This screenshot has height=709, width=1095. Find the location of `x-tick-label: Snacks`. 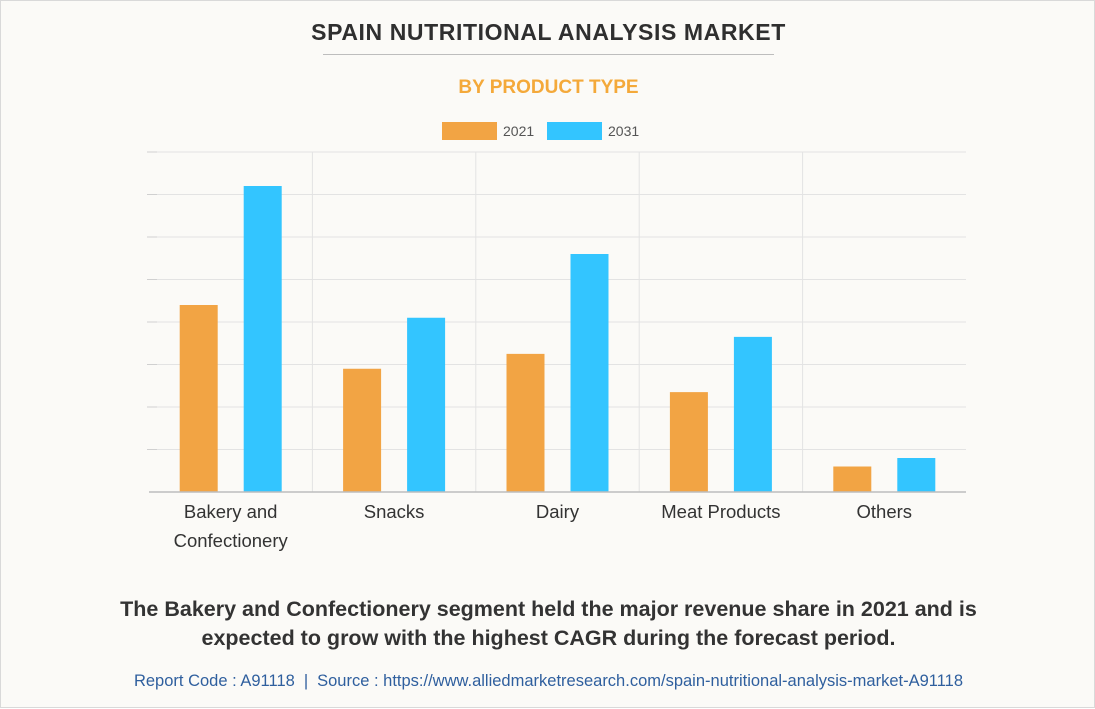

x-tick-label: Snacks is located at coordinates (394, 511).